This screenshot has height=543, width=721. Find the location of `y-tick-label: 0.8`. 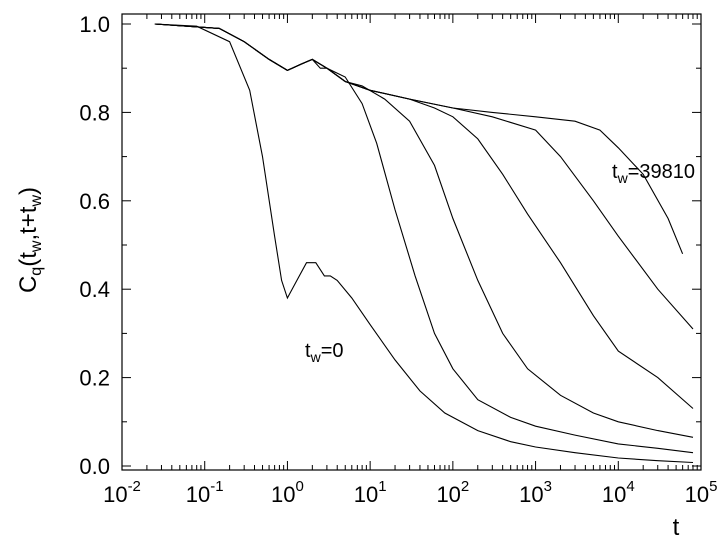

y-tick-label: 0.8 is located at coordinates (94, 112).